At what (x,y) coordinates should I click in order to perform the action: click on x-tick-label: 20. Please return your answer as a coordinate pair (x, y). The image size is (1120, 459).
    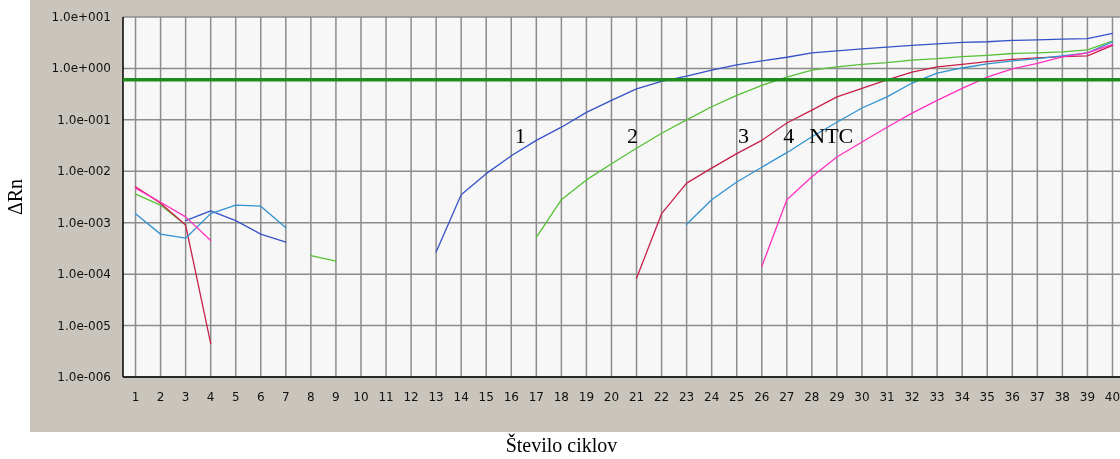
    Looking at the image, I should click on (611, 397).